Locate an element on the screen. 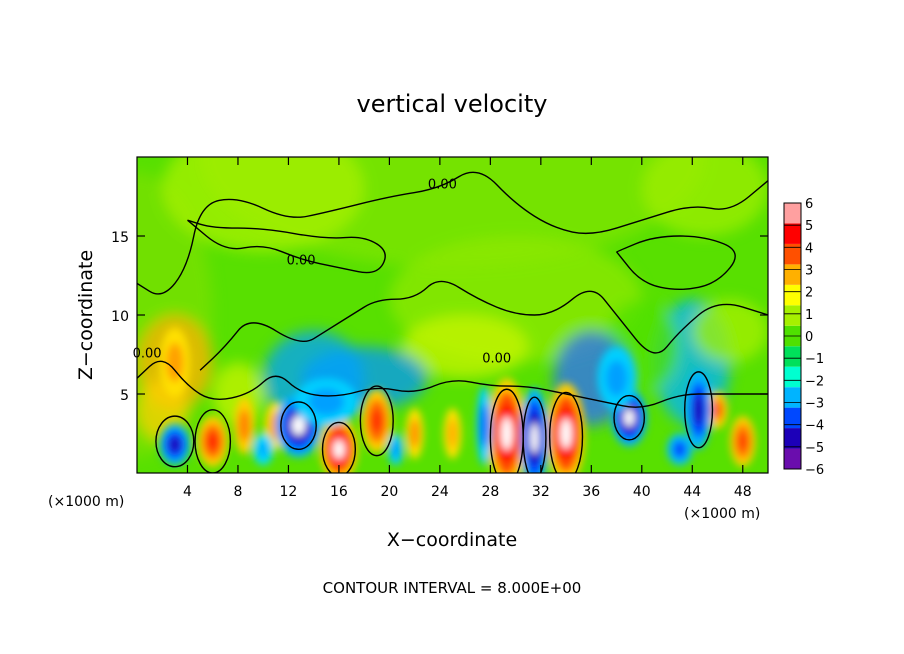 The height and width of the screenshot is (654, 904). x-tick-label: 48 is located at coordinates (743, 492).